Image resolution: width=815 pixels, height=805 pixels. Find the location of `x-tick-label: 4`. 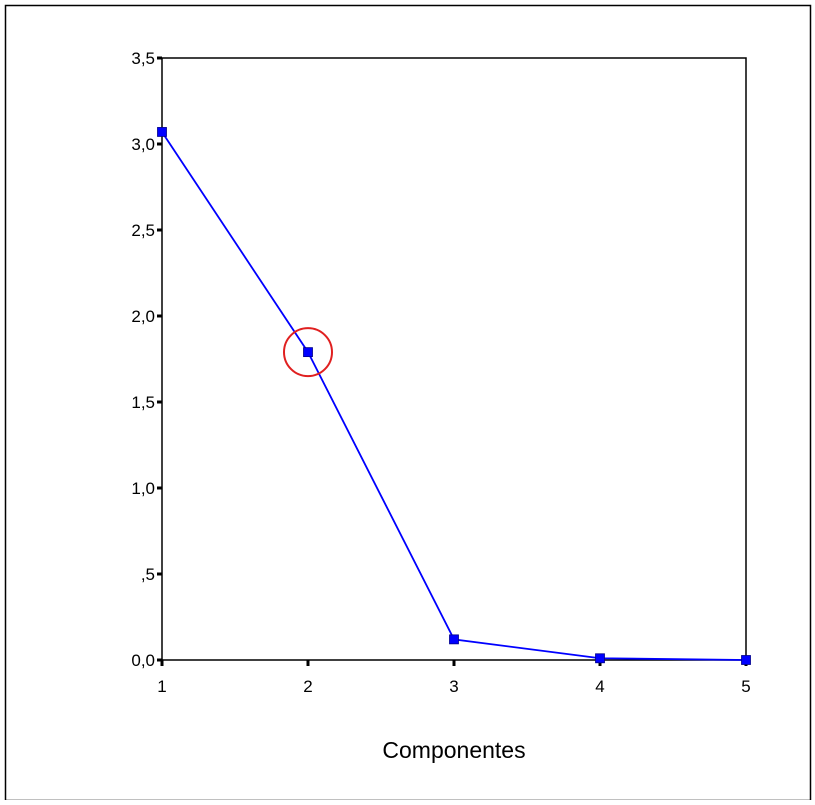

x-tick-label: 4 is located at coordinates (599, 686).